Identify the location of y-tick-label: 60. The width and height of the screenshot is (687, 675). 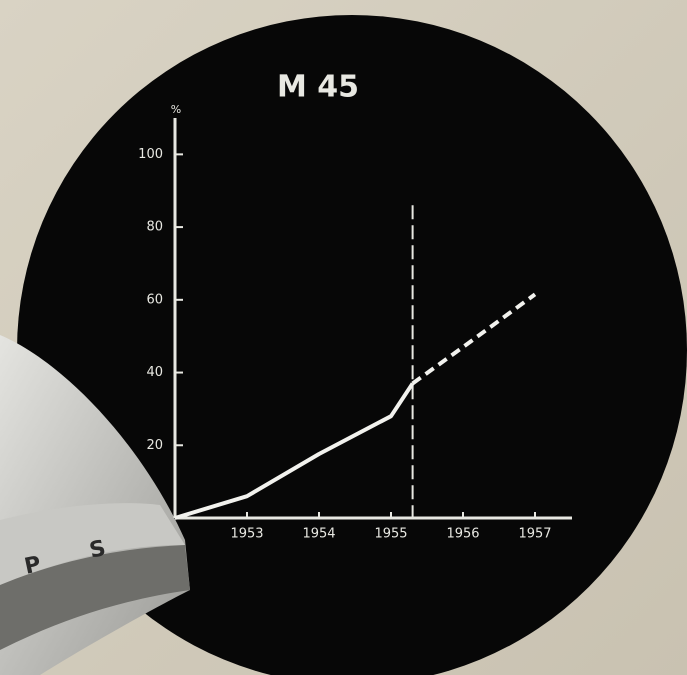
(154, 299).